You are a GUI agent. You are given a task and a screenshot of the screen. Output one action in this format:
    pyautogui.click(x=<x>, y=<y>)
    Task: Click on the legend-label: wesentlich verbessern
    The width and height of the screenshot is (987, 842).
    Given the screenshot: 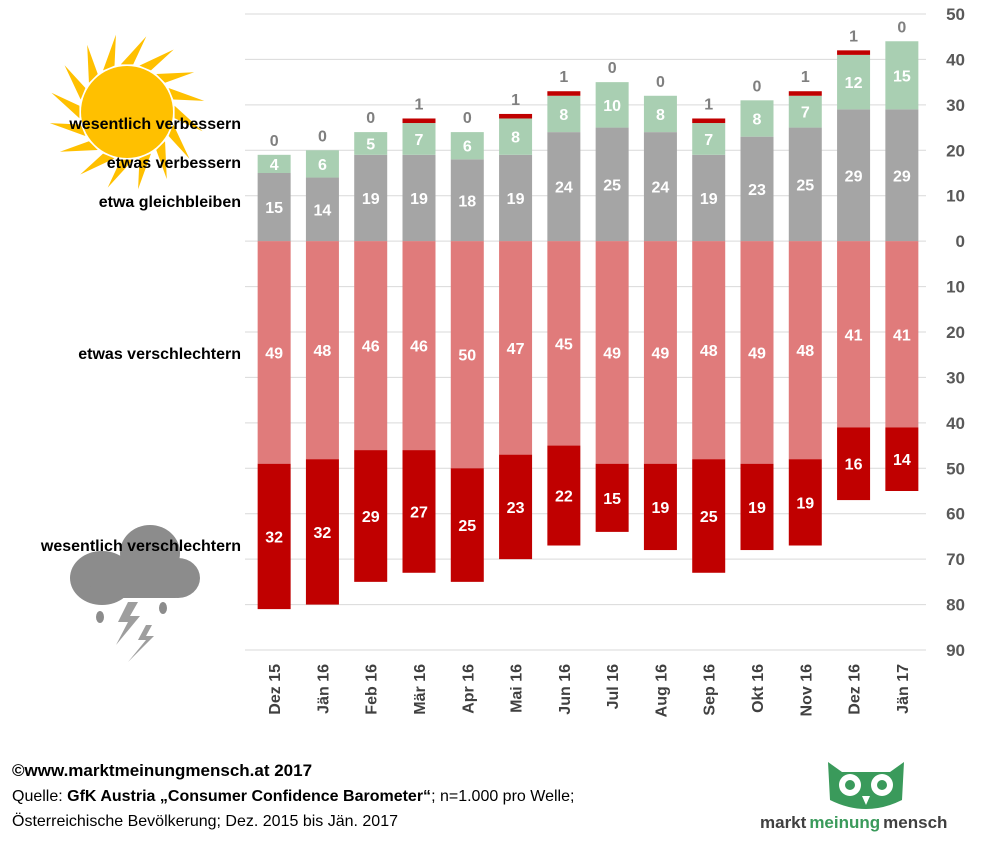 What is the action you would take?
    pyautogui.click(x=154, y=124)
    